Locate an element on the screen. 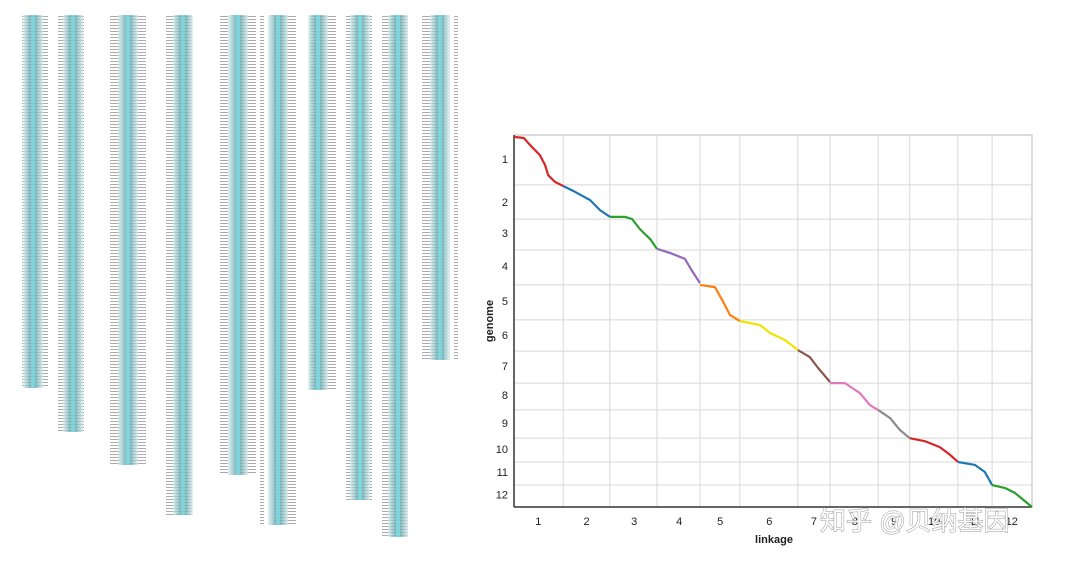 The image size is (1080, 568). x-tick-label: 10 is located at coordinates (934, 522).